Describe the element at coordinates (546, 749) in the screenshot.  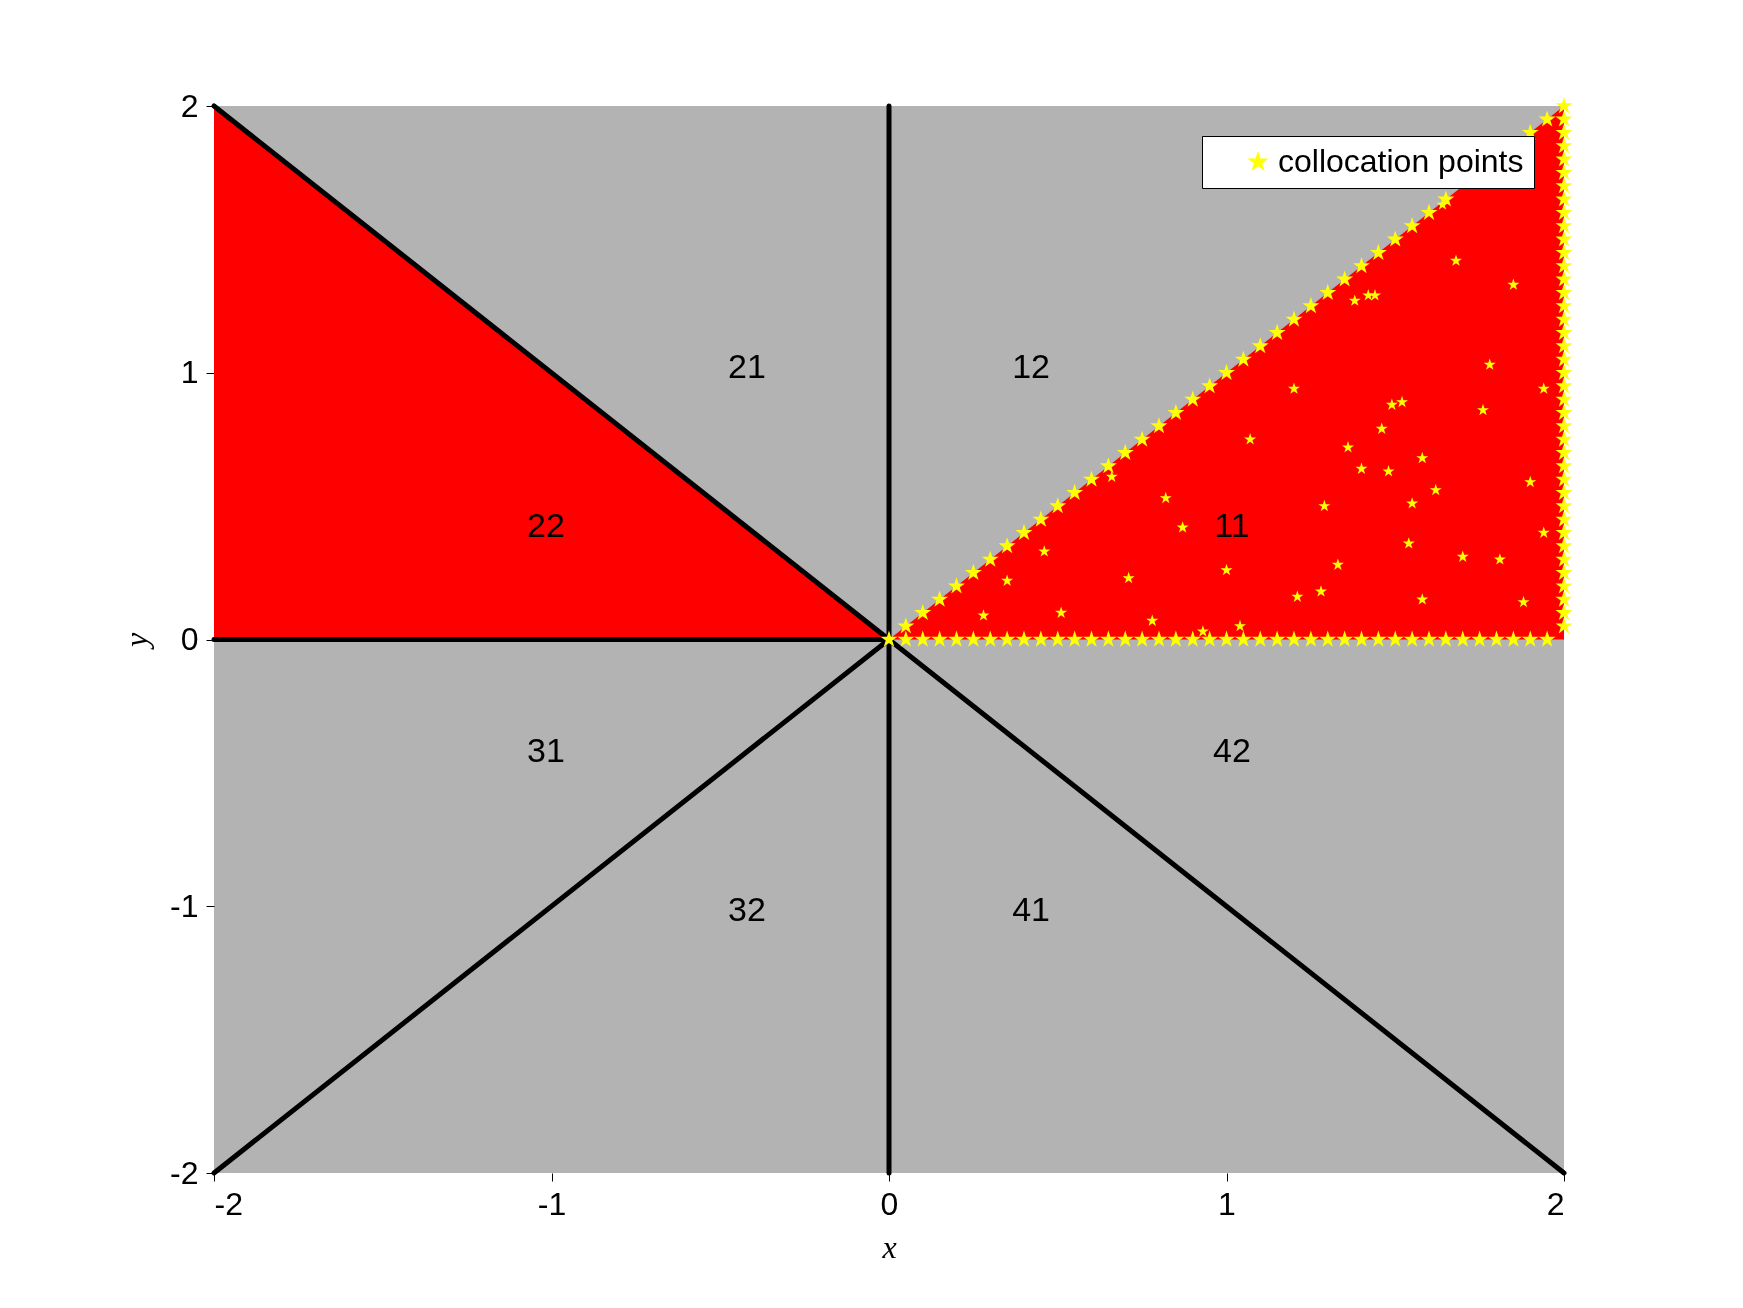
I see `annotation: 31` at that location.